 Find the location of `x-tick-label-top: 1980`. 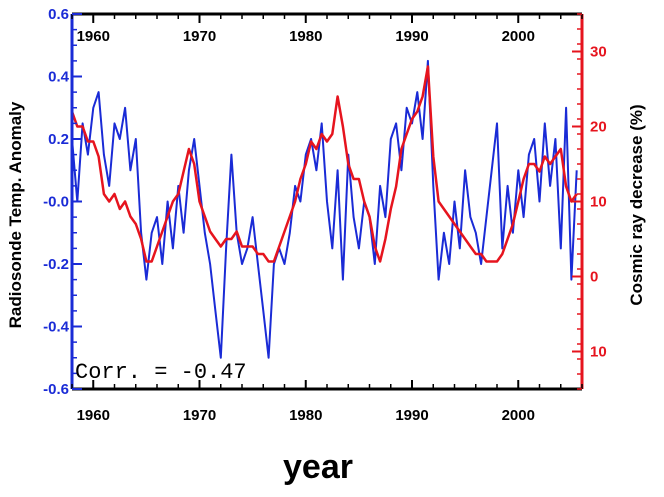

x-tick-label-top: 1980 is located at coordinates (305, 36).